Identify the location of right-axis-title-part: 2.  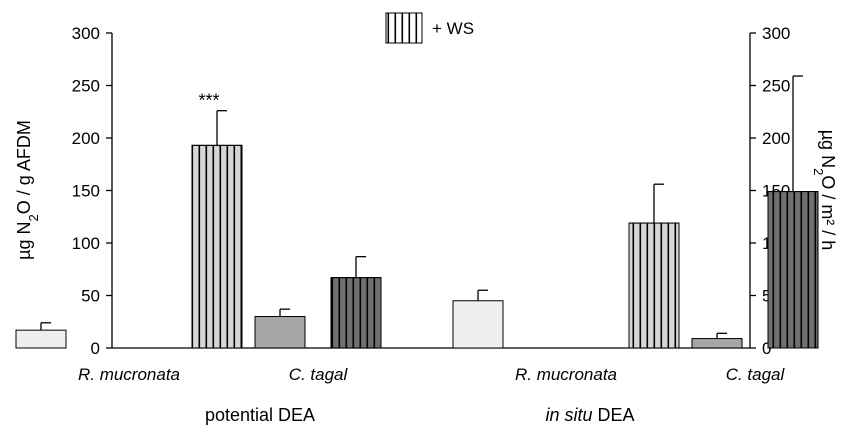
(819, 171).